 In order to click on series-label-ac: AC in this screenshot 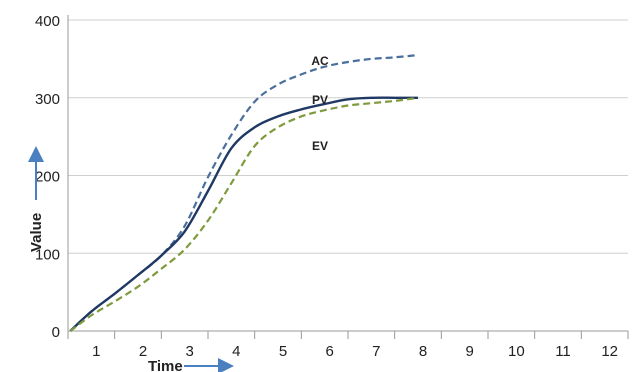, I will do `click(320, 61)`.